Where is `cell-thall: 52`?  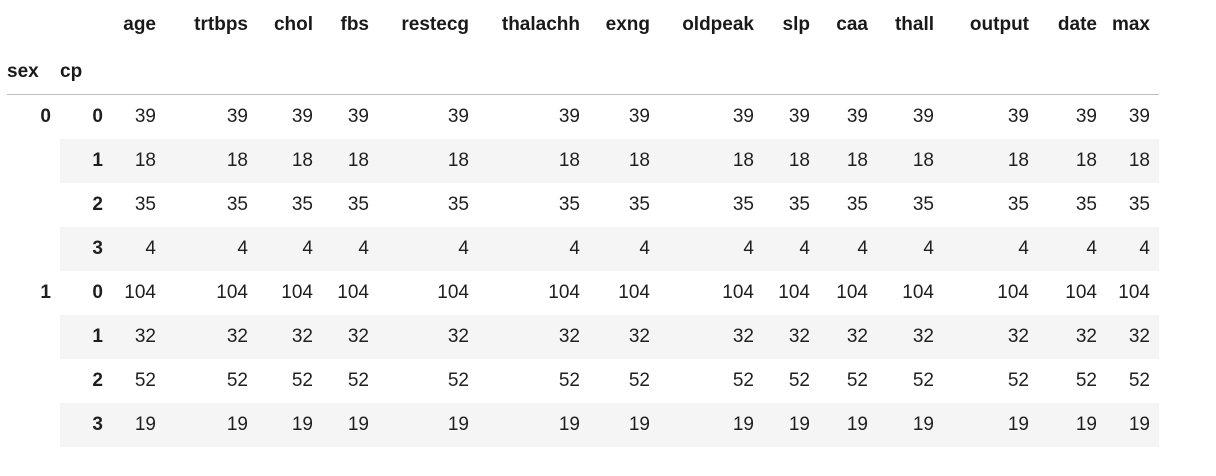
cell-thall: 52 is located at coordinates (923, 380).